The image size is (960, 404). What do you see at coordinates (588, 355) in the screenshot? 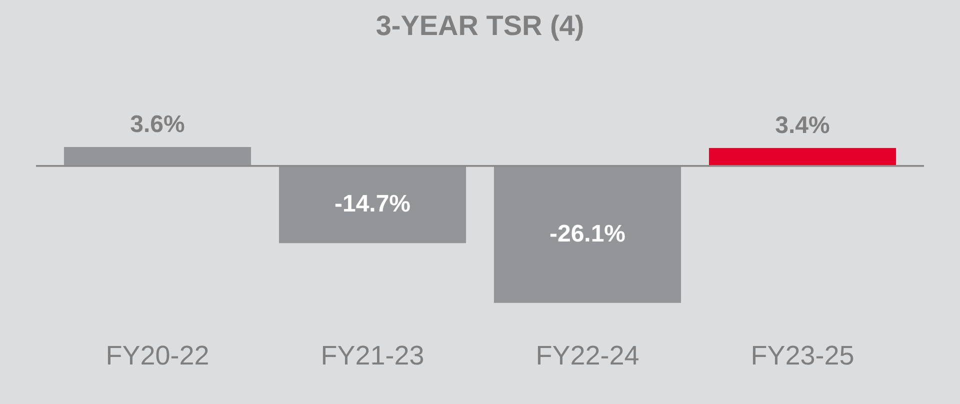
I see `x-tick-label: FY22-24` at bounding box center [588, 355].